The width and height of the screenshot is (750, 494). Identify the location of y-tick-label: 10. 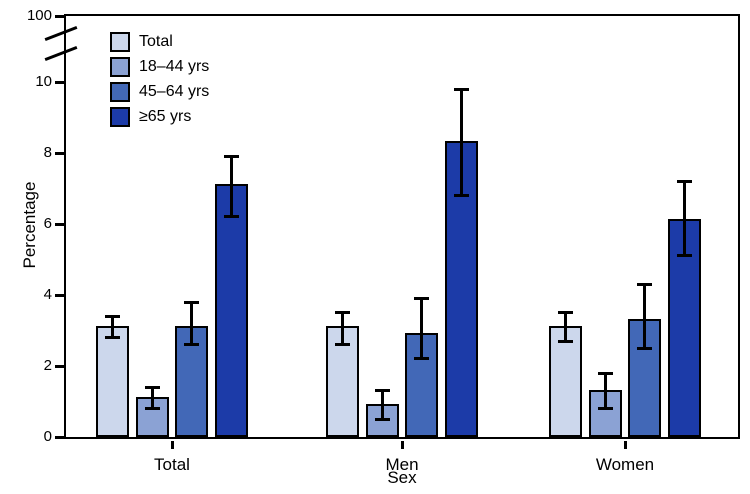
(43, 81).